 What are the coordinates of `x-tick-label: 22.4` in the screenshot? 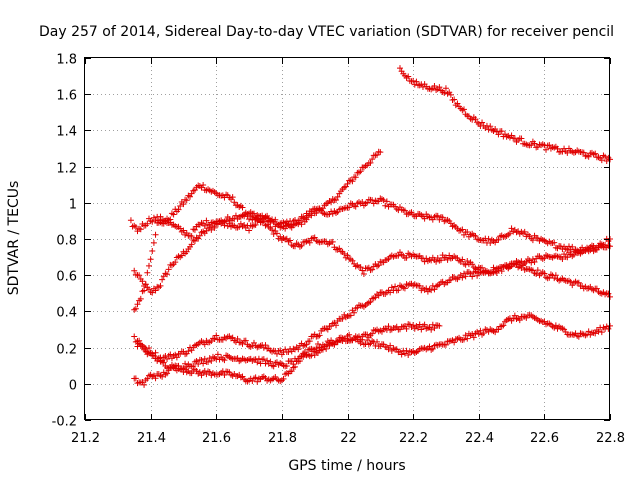 It's located at (479, 438).